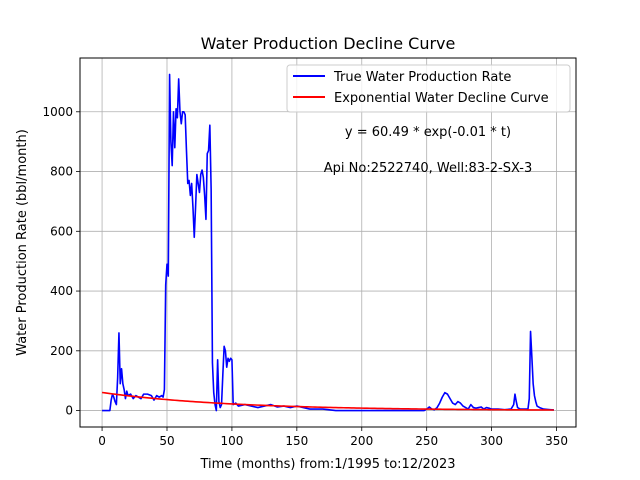 This screenshot has height=480, width=640. I want to click on well-annotation: Api No:2522740, Well:83-2-SX-3, so click(428, 168).